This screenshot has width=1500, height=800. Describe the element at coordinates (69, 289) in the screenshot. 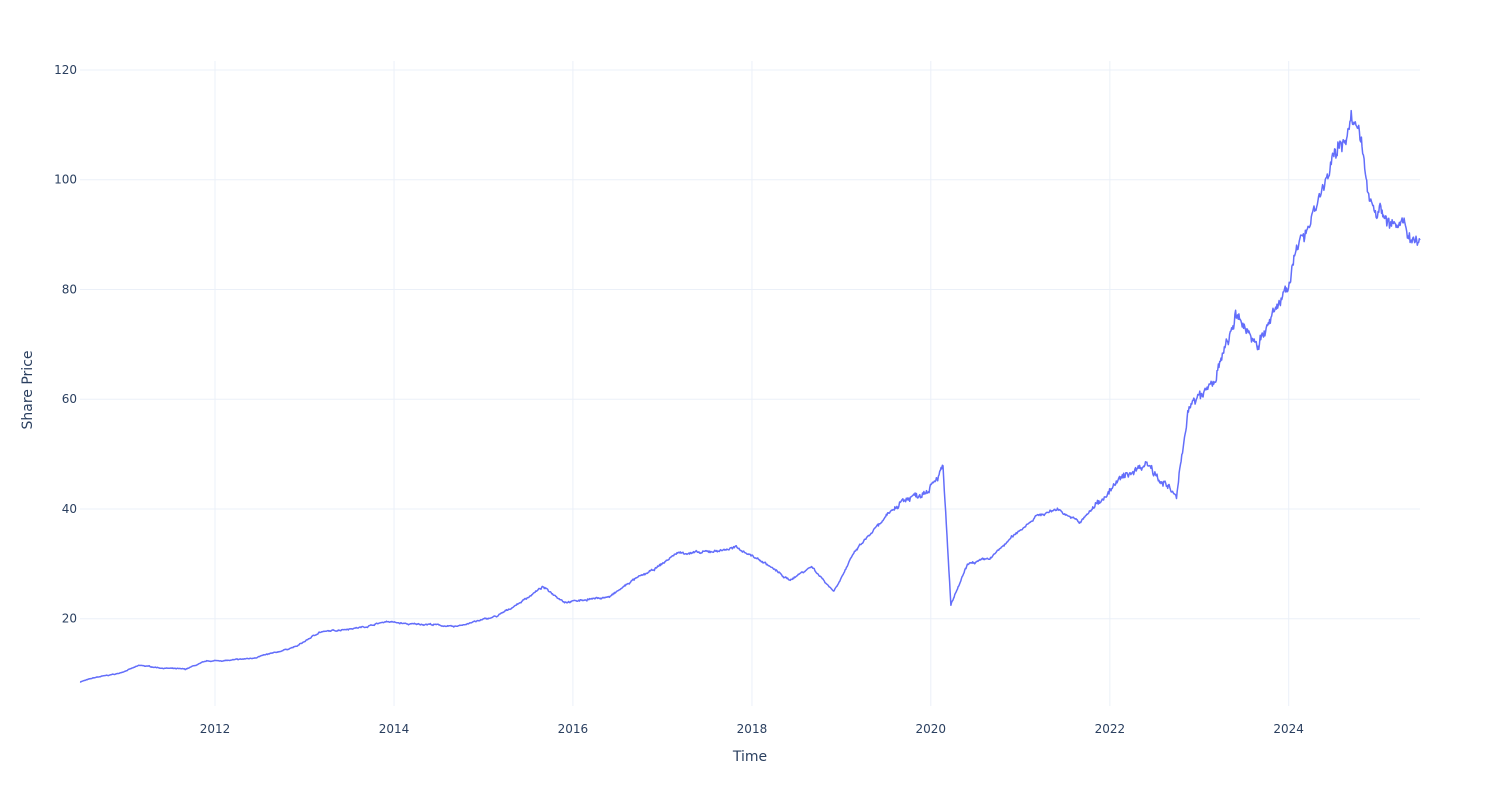

I see `y-tick-label: 80` at that location.